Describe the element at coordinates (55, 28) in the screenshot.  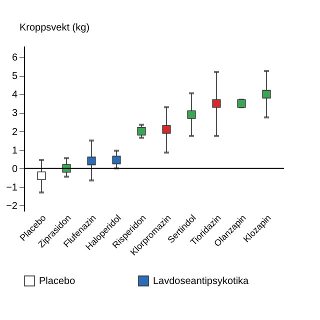
I see `y-axis-title: Kroppsvekt (kg)` at that location.